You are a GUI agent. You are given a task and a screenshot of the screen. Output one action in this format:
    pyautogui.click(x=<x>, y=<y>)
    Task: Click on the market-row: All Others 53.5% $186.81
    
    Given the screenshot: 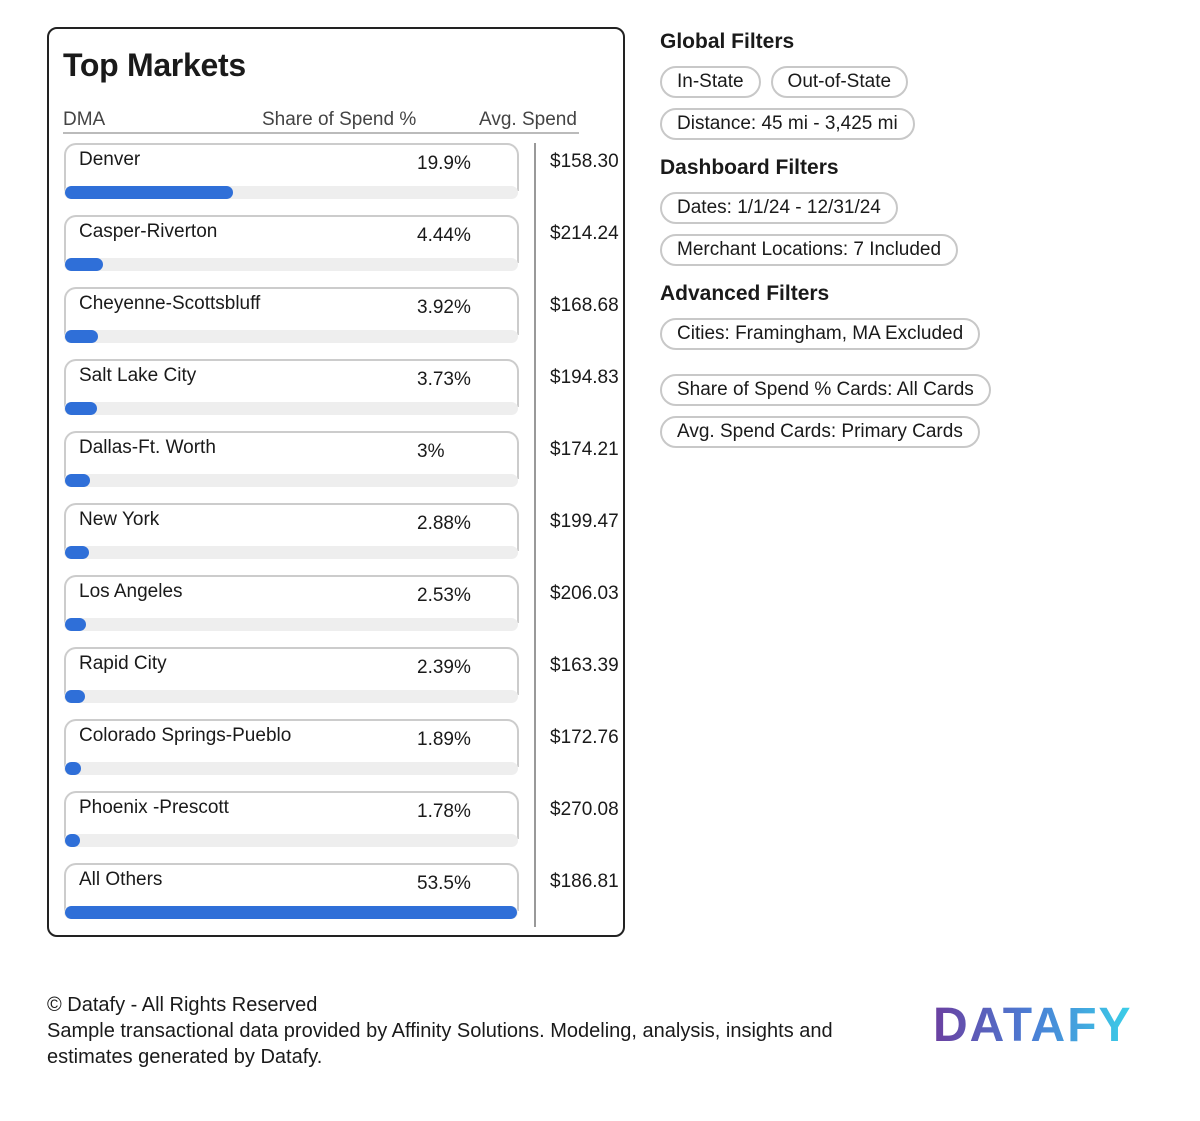 What is the action you would take?
    pyautogui.click(x=341, y=892)
    